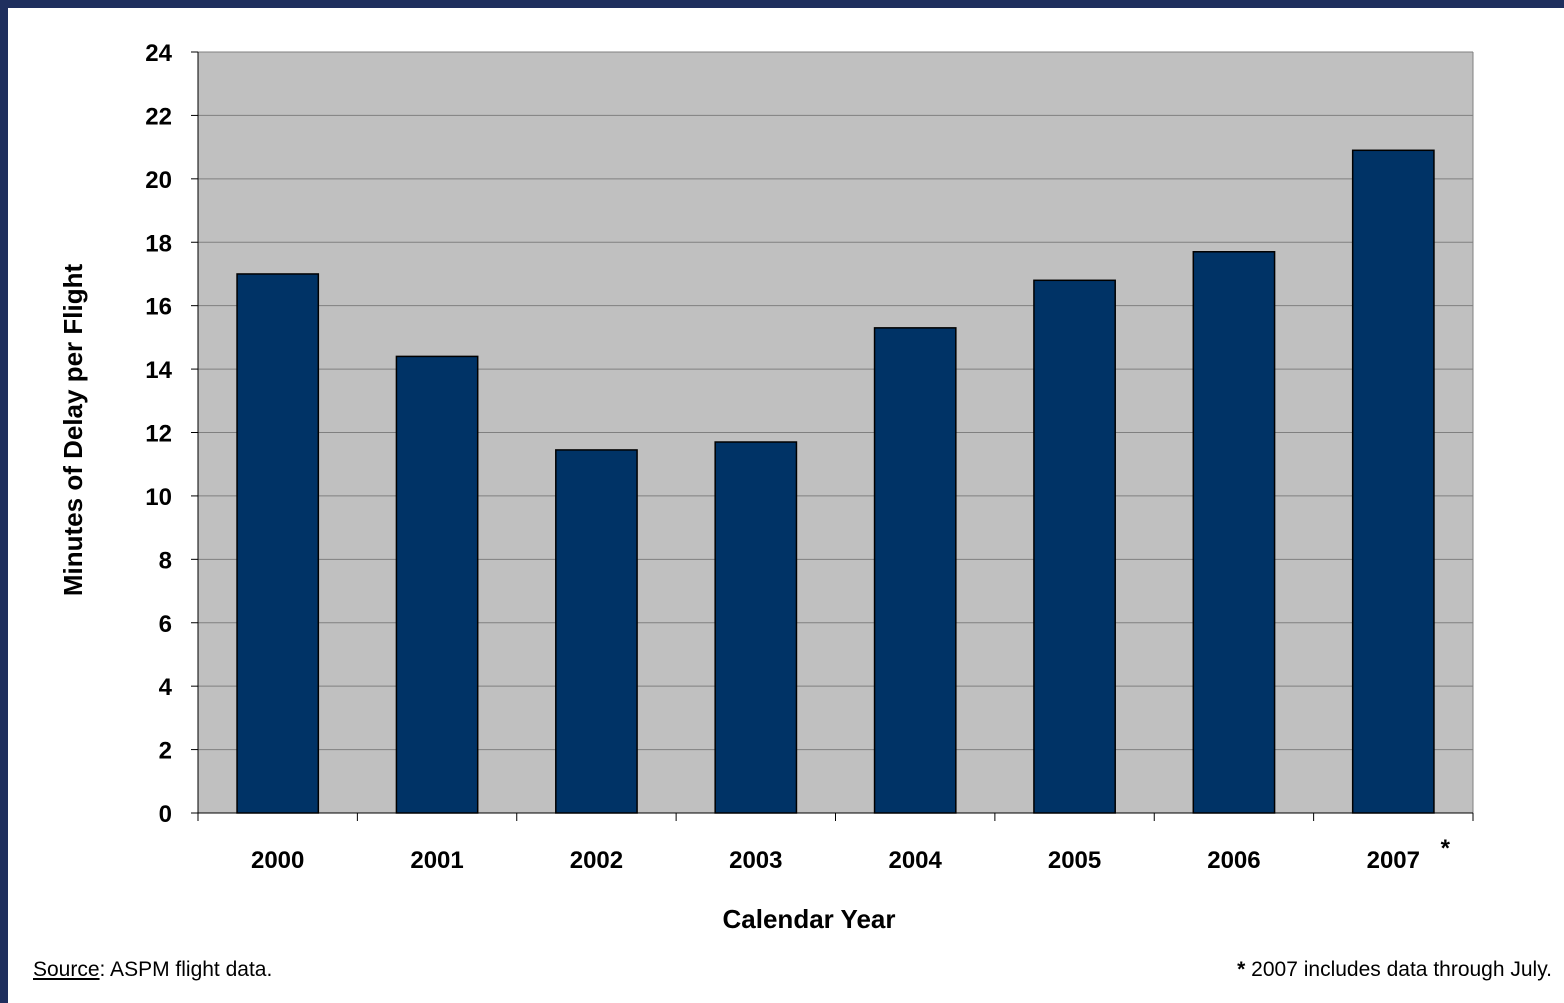 The width and height of the screenshot is (1564, 1003). I want to click on y-tick-label: 16, so click(158, 307).